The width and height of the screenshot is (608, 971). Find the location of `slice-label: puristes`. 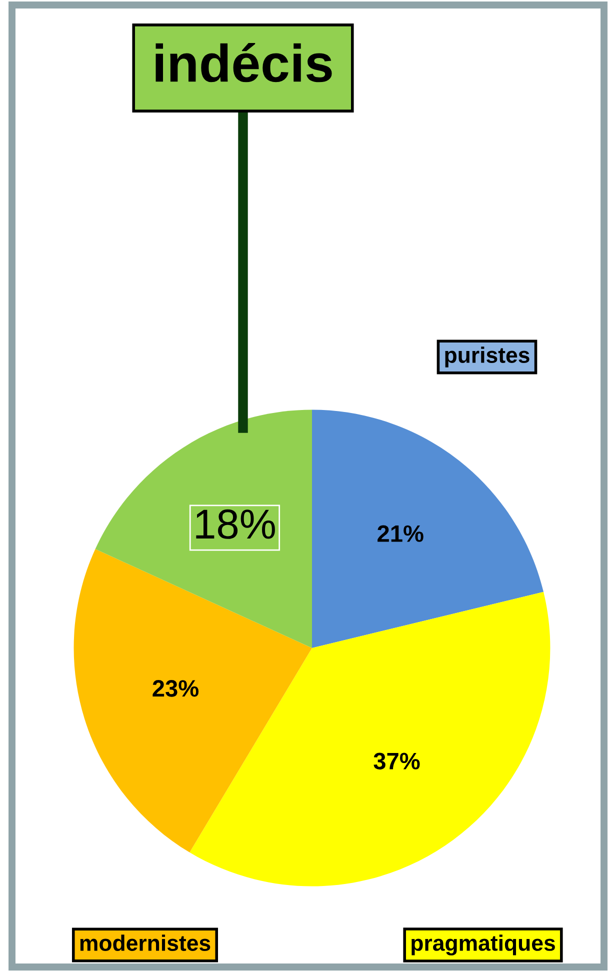

slice-label: puristes is located at coordinates (487, 357).